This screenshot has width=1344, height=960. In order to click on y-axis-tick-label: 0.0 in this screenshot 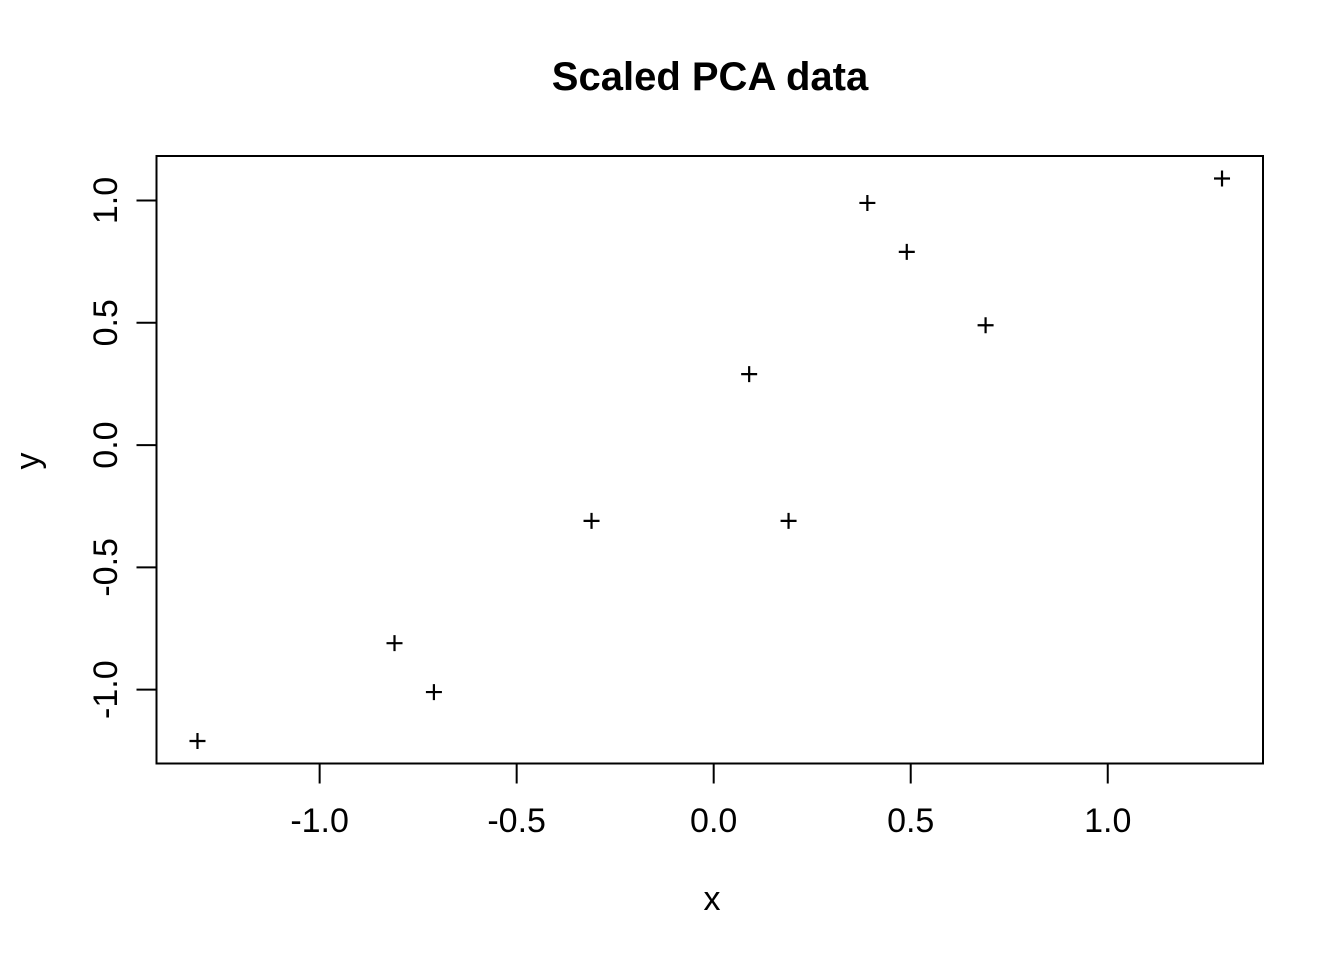, I will do `click(106, 444)`.